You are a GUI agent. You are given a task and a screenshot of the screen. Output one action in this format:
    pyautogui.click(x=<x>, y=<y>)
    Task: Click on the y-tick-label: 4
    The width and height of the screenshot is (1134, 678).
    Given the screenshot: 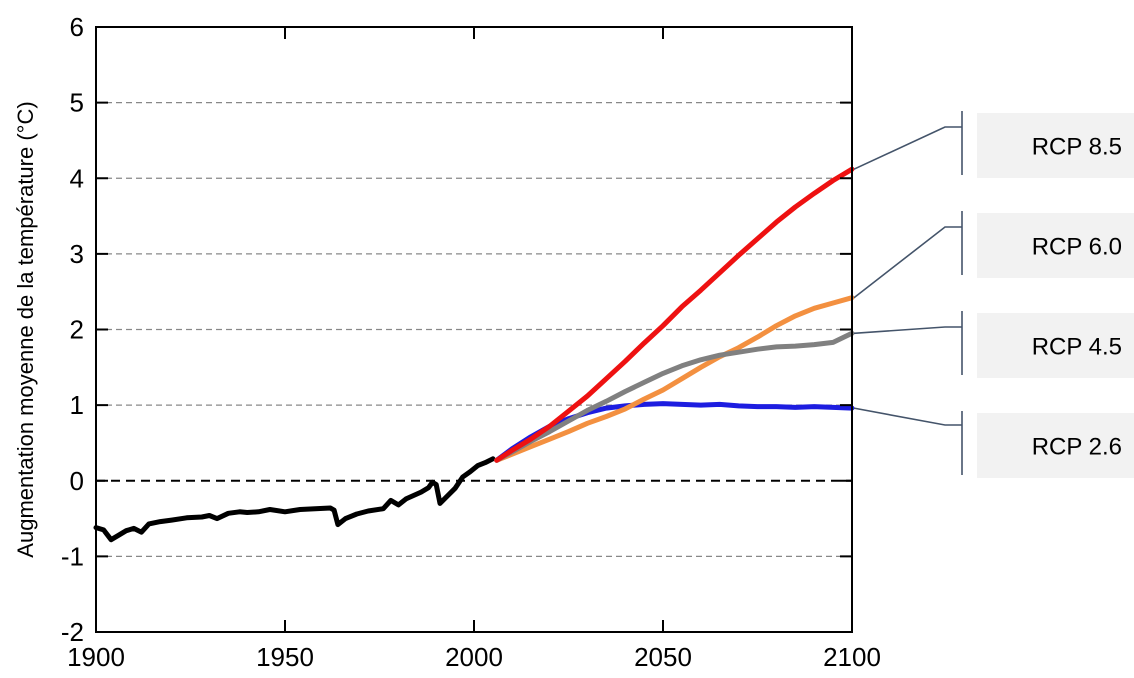 What is the action you would take?
    pyautogui.click(x=77, y=178)
    